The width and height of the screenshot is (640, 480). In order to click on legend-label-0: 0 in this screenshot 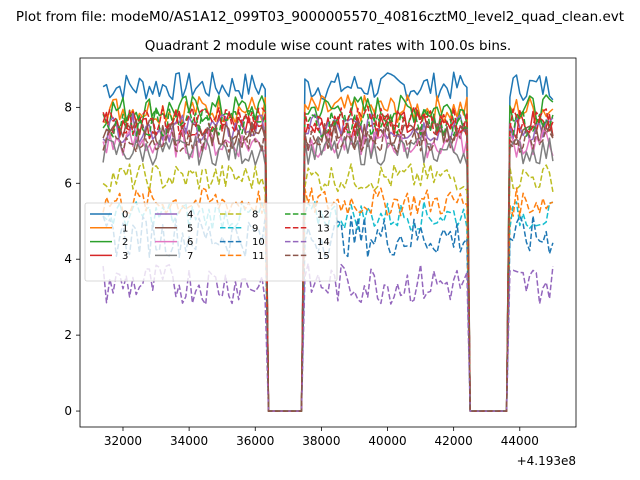, I will do `click(125, 215)`.